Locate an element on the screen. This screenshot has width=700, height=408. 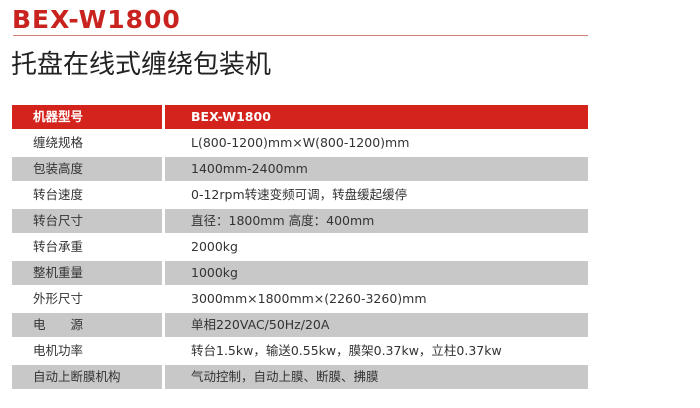
table-row: 转台尺寸 直径：1800mm 高度：400mm is located at coordinates (300, 221).